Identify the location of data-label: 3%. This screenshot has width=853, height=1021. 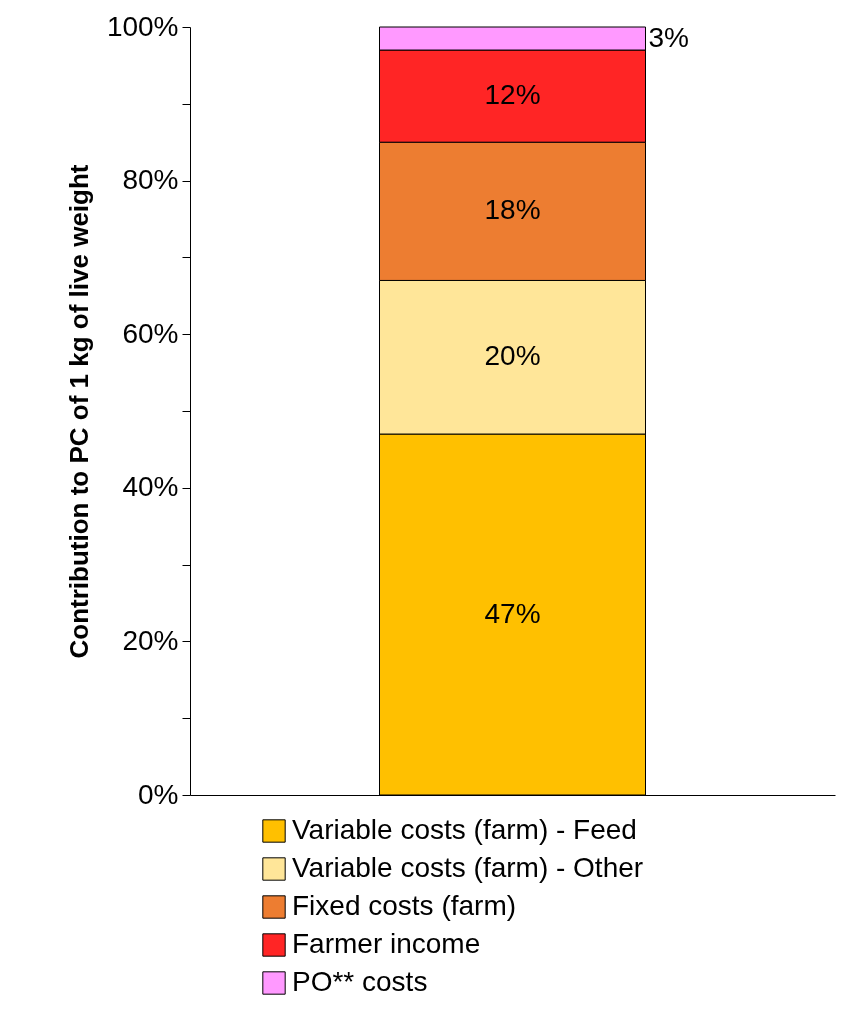
(668, 37).